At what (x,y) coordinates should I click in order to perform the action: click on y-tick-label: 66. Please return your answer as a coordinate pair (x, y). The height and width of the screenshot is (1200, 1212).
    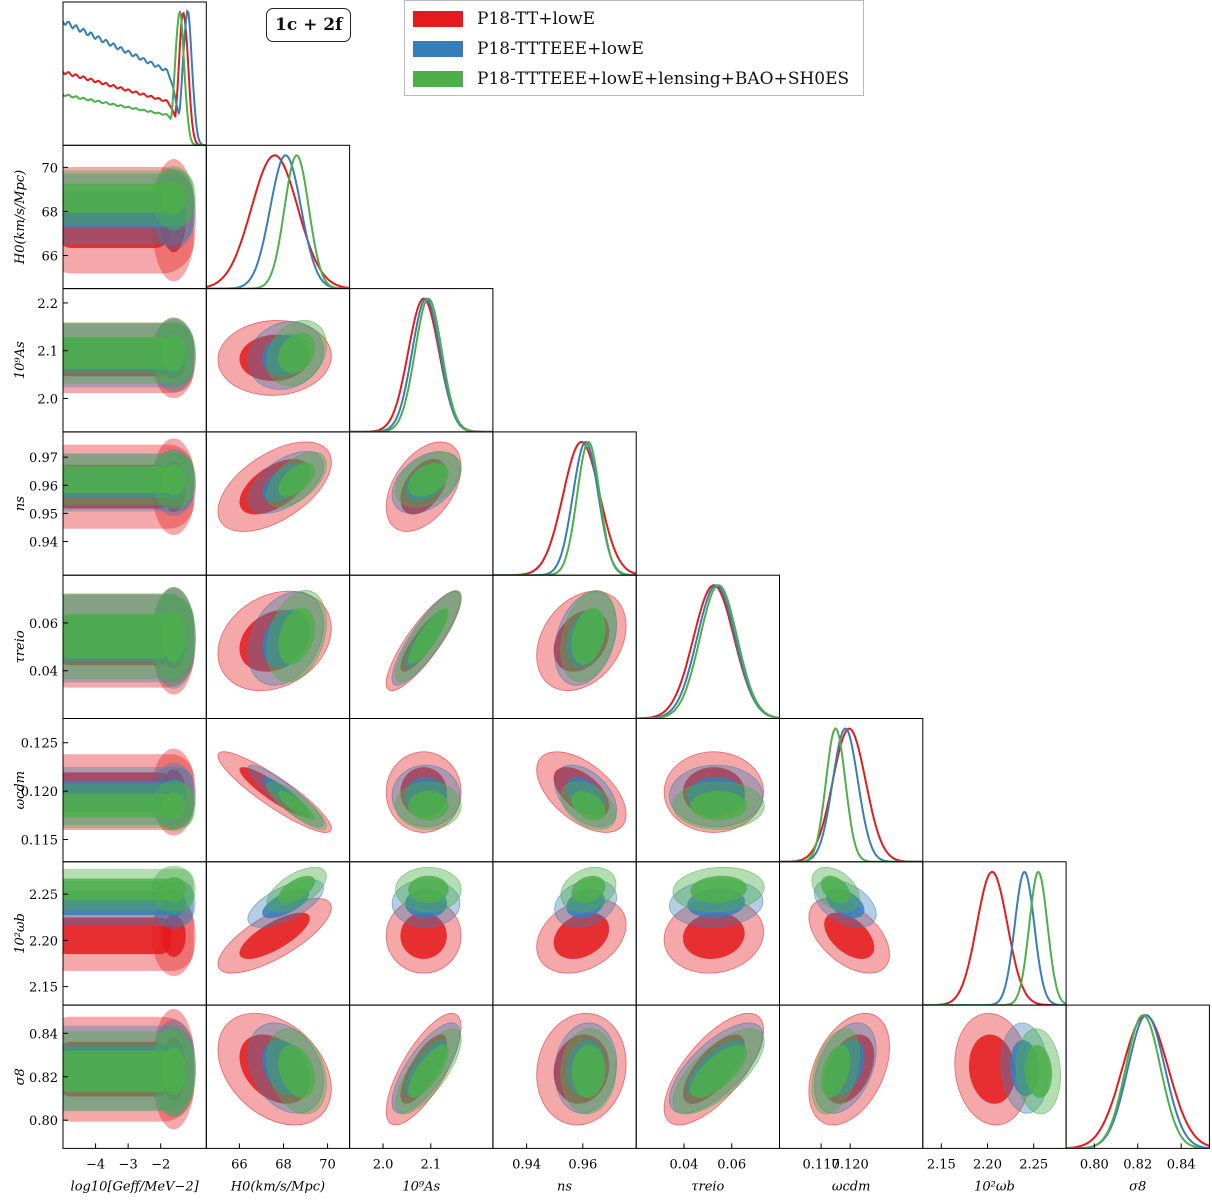
    Looking at the image, I should click on (49, 257).